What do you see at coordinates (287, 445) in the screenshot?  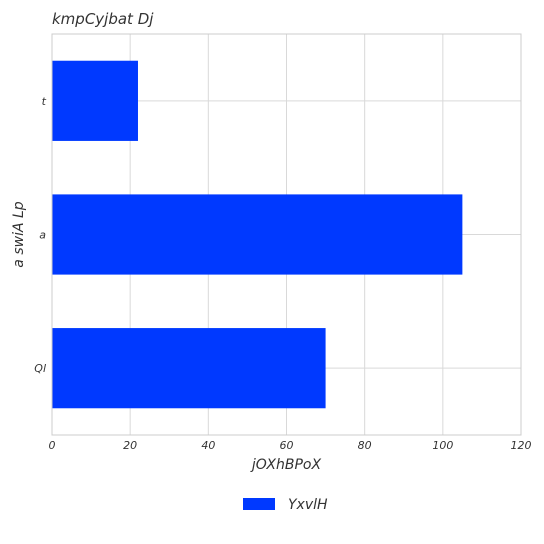 I see `x-tick-label: 60` at bounding box center [287, 445].